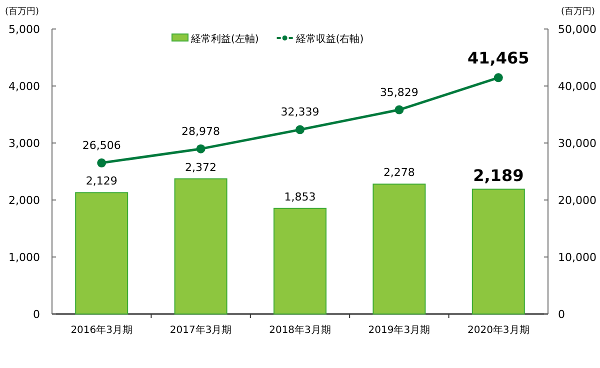 Image resolution: width=600 pixels, height=368 pixels. Describe the element at coordinates (101, 145) in the screenshot. I see `data-label: 26,506` at that location.